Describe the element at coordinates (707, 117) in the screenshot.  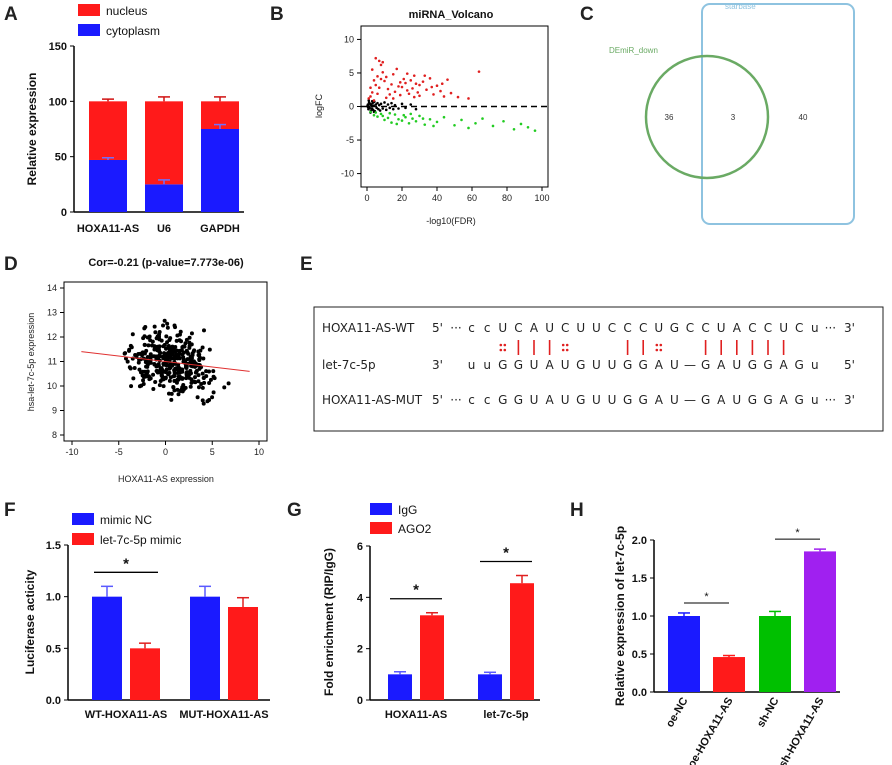
I see `venn-set-demir-down` at that location.